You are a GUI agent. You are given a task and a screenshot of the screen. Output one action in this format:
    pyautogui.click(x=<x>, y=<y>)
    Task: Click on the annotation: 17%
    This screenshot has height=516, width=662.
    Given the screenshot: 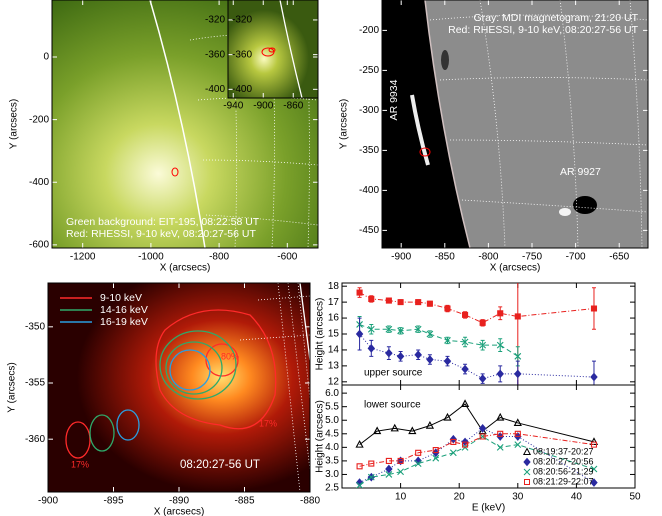 What is the action you would take?
    pyautogui.click(x=268, y=423)
    